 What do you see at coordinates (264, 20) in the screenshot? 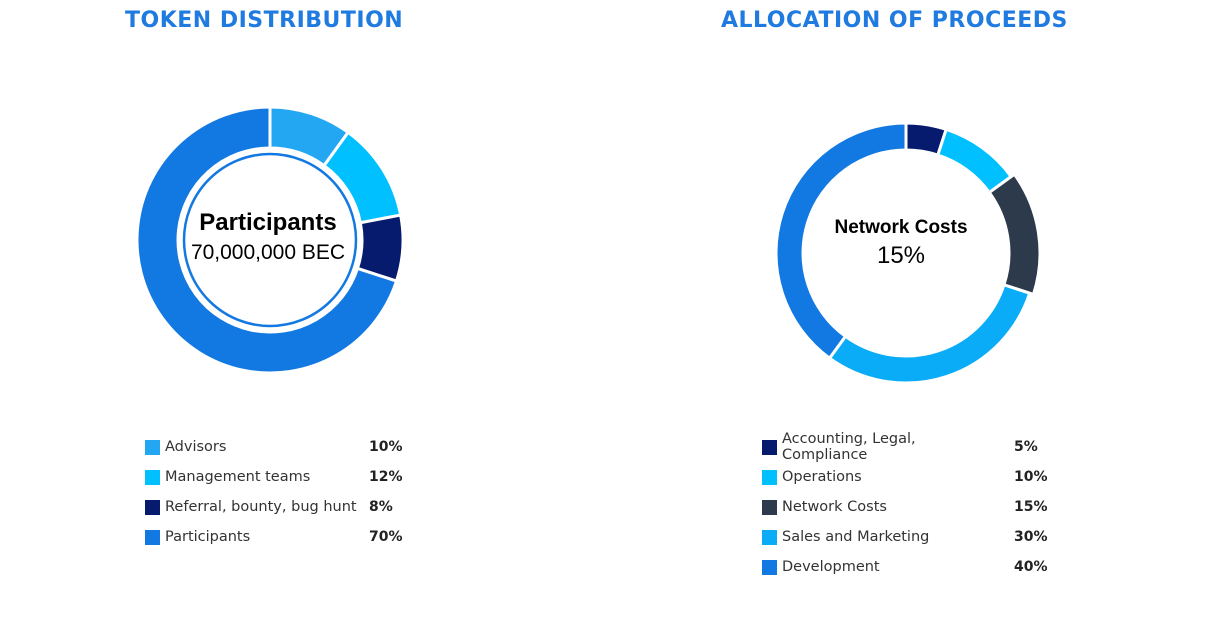
I see `token-distribution-title: TOKEN DISTRIBUTION` at bounding box center [264, 20].